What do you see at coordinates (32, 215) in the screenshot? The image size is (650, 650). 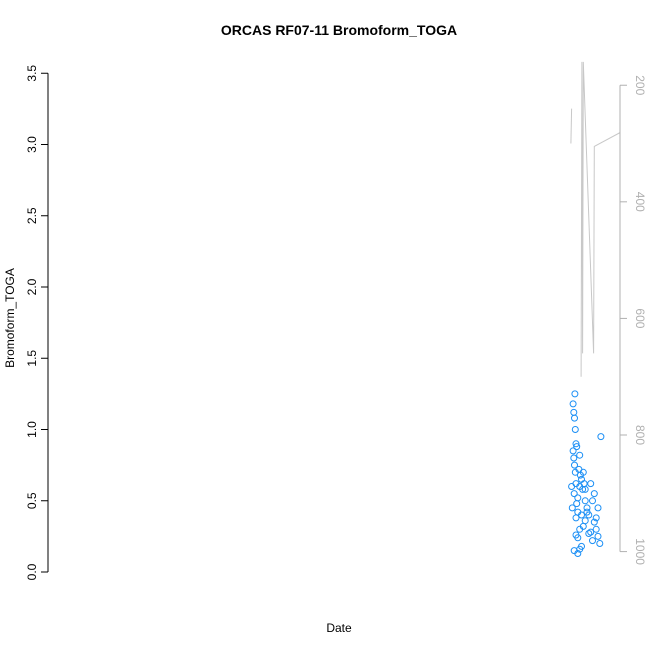 I see `y-tick-label: 2.5` at bounding box center [32, 215].